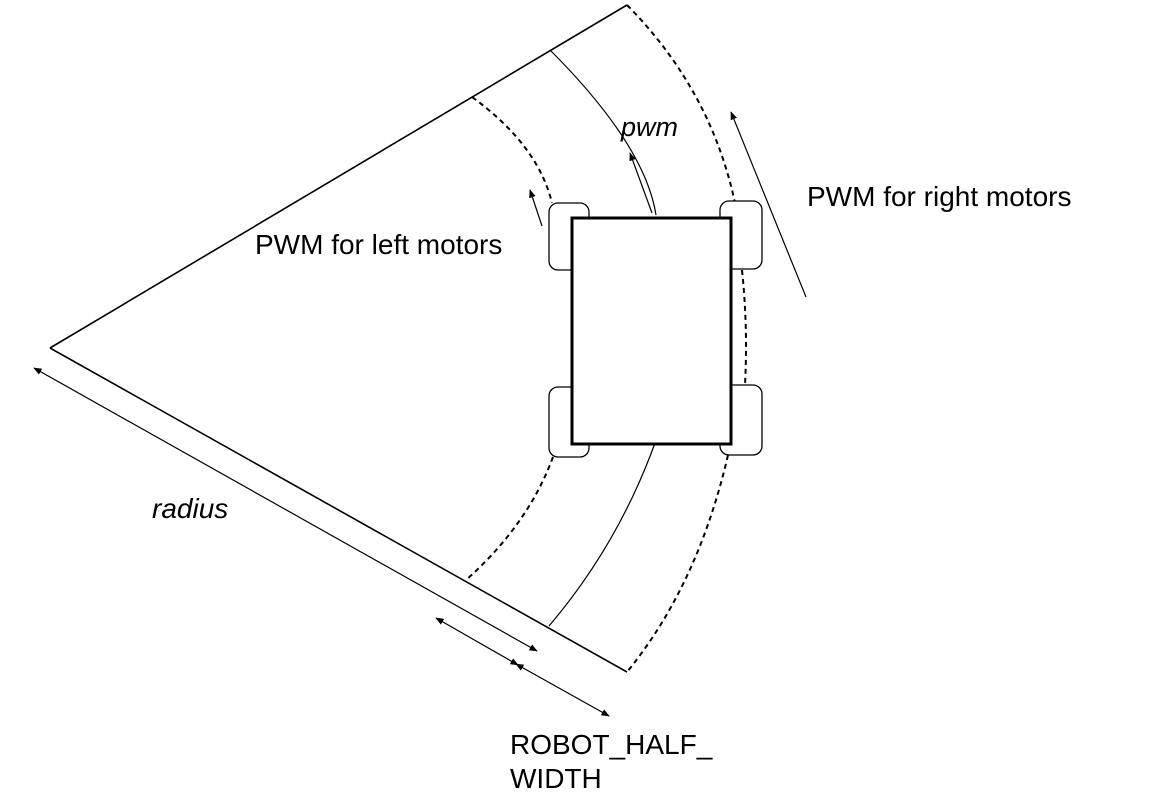 This screenshot has height=796, width=1166. Describe the element at coordinates (651, 331) in the screenshot. I see `robot-body` at that location.